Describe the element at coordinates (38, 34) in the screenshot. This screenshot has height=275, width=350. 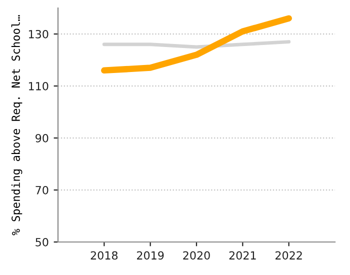
I see `y-tick-label: 130` at that location.